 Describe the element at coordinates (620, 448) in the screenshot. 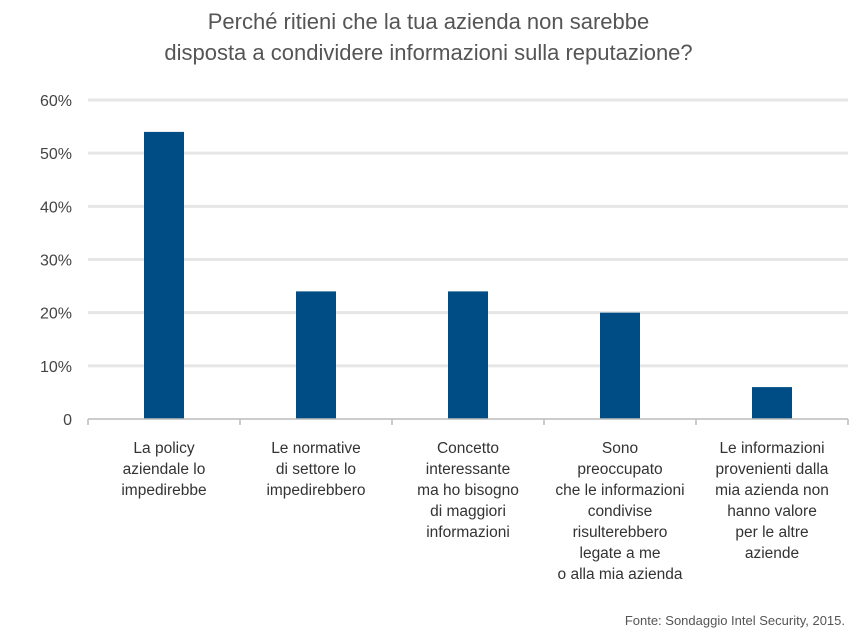

I see `x-tick-label-line: Sono` at that location.